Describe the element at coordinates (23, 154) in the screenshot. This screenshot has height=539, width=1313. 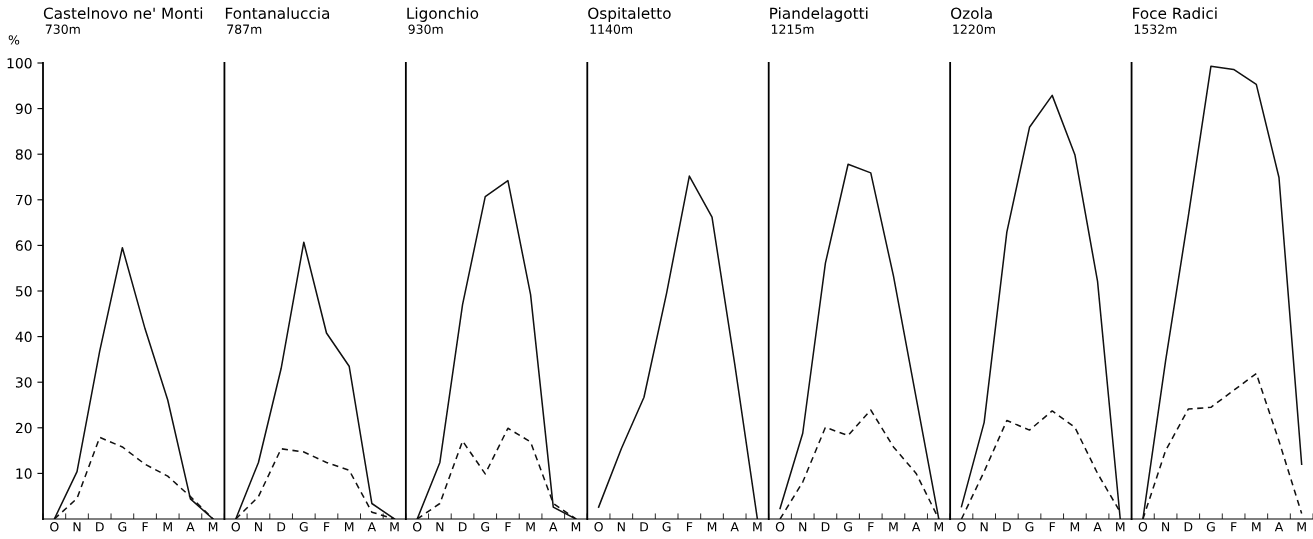
I see `y-tick-label: 80` at that location.